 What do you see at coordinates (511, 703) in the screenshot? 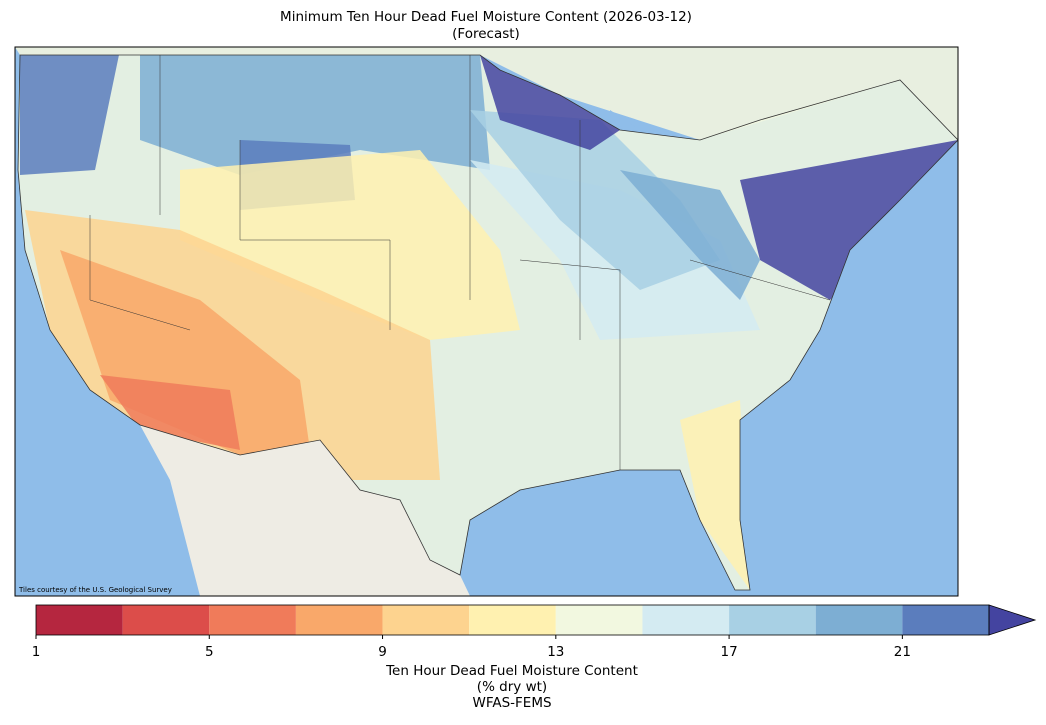
I see `colorbar-label: WFAS-FEMS` at bounding box center [511, 703].